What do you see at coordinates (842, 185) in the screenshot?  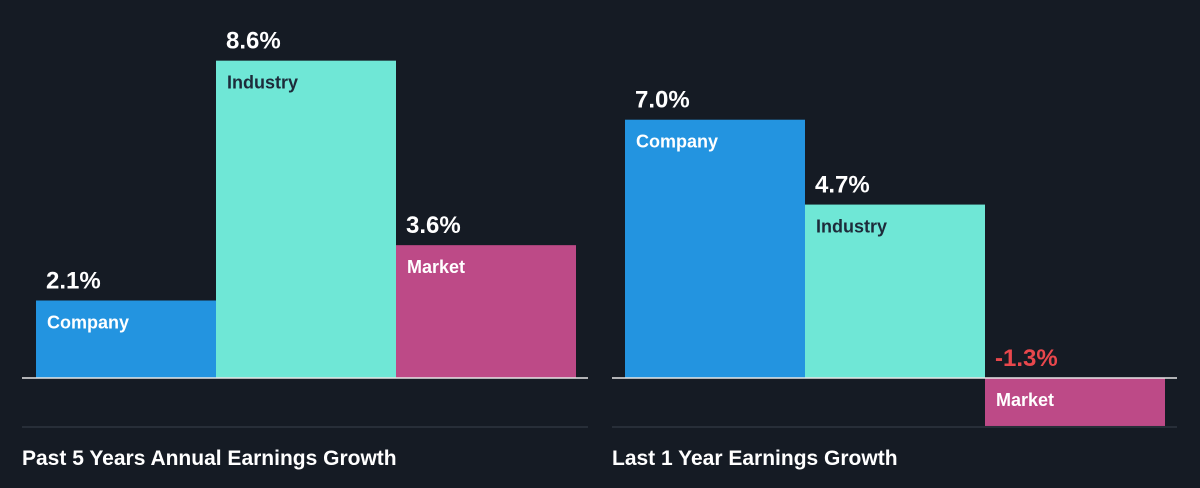 I see `last-1-year-industry-value-label: 4.7%` at bounding box center [842, 185].